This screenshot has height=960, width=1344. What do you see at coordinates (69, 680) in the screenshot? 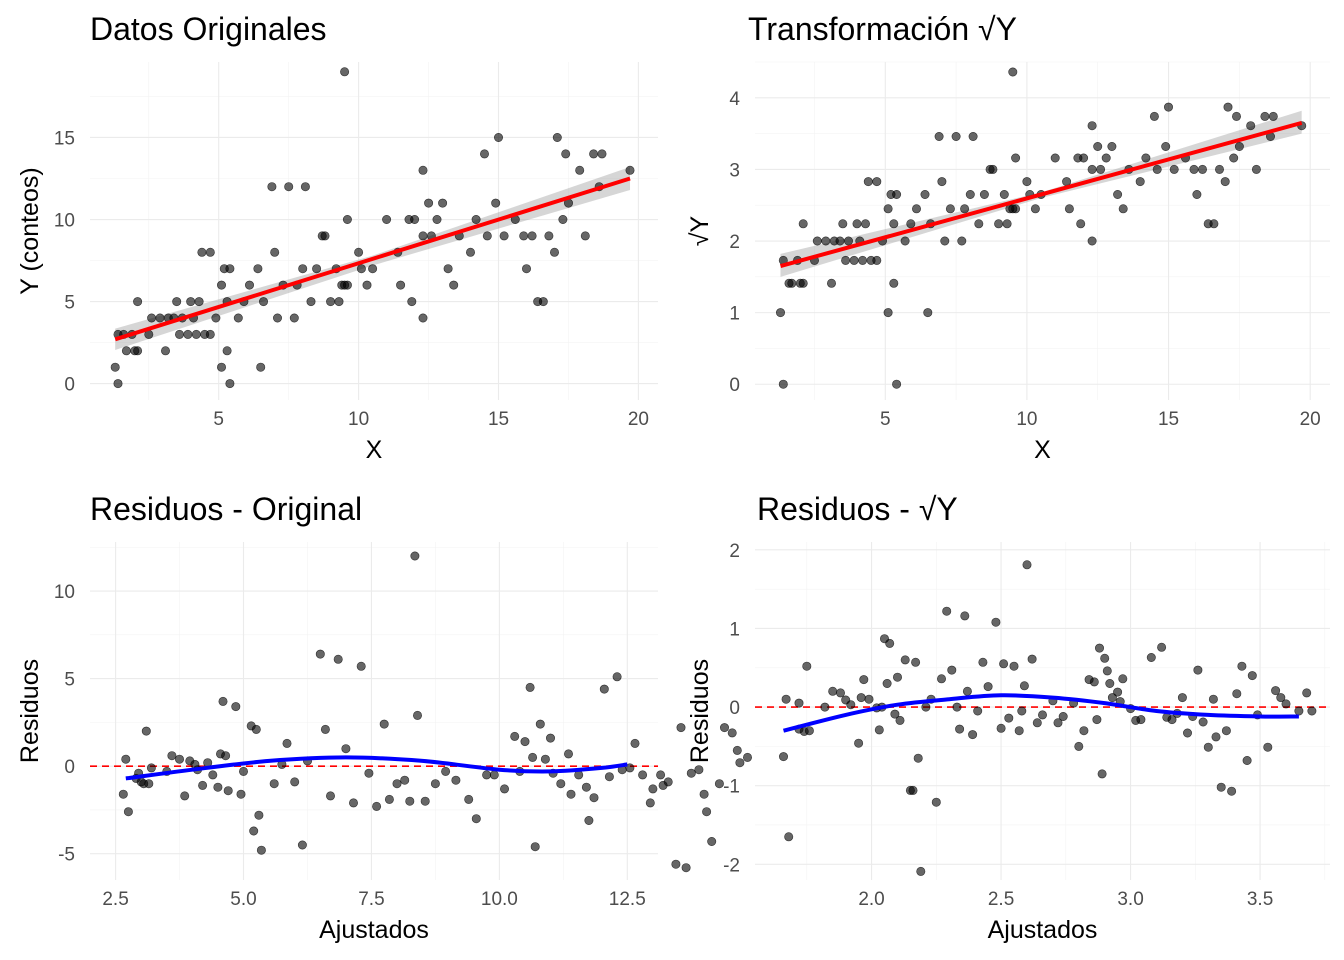
I see `y-tick-label: 5` at bounding box center [69, 680].